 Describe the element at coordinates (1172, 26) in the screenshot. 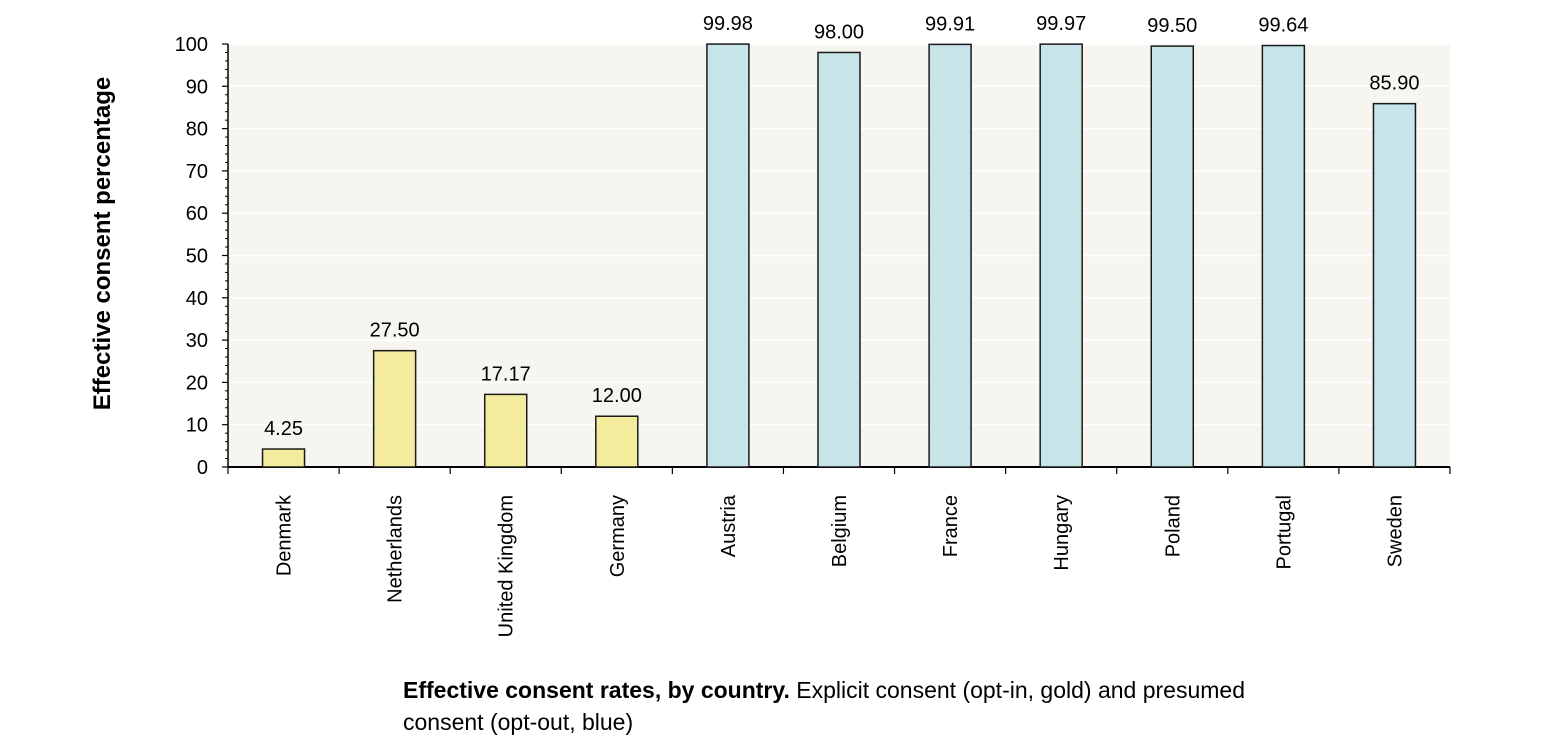

I see `value-label: 99.50` at that location.